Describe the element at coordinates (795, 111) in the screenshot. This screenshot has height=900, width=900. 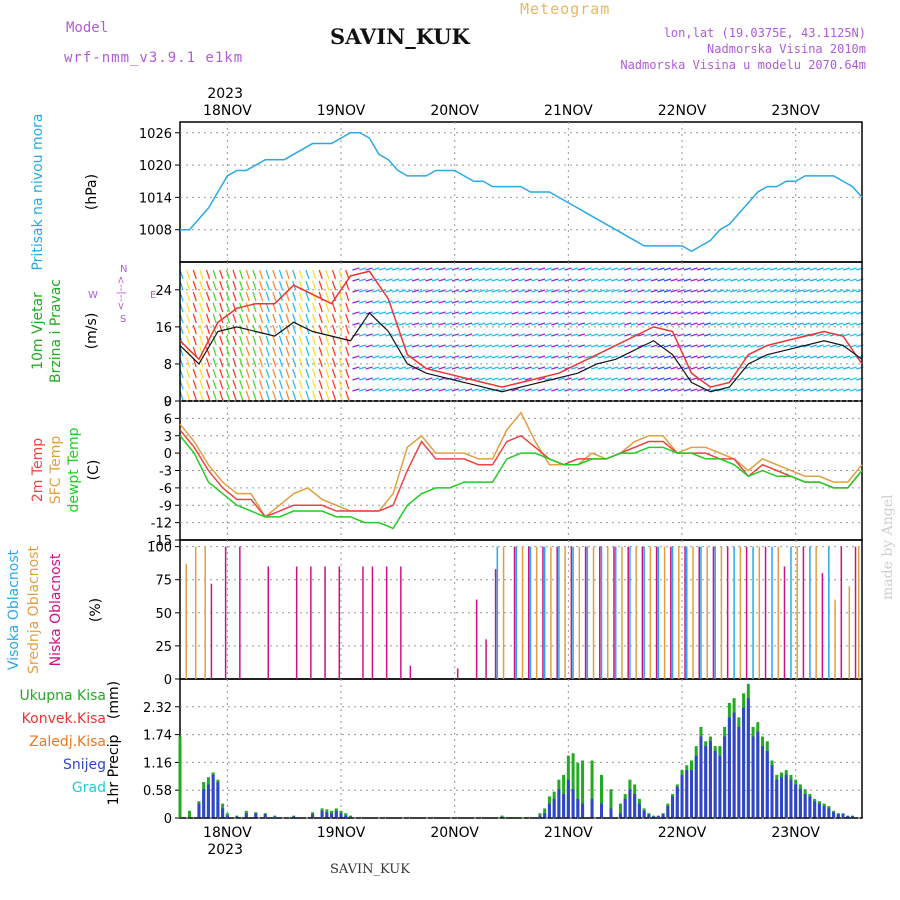
I see `day-label-top: 23NOV` at that location.